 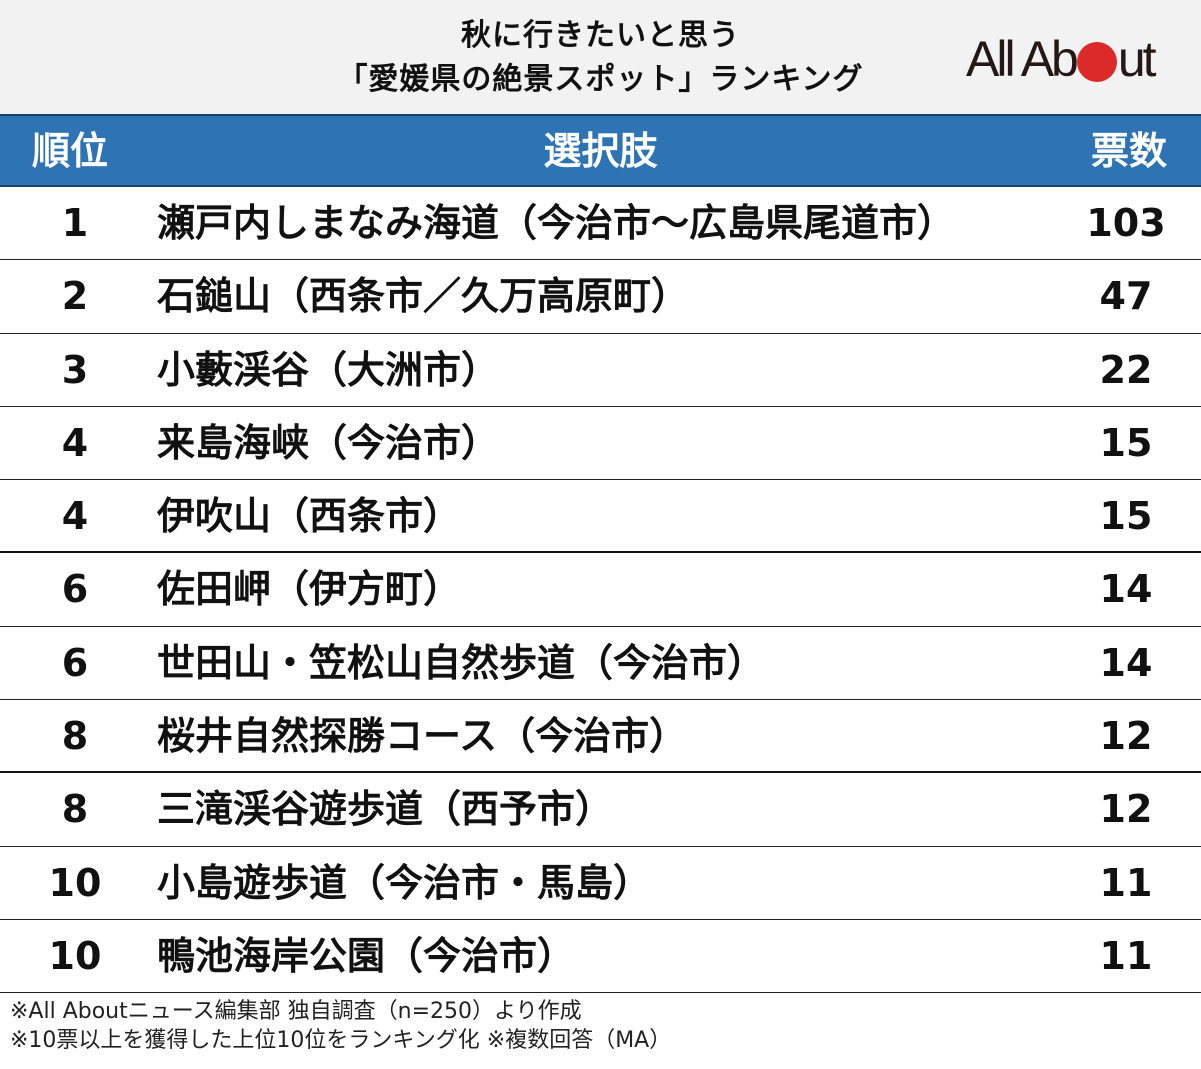 What do you see at coordinates (341, 1040) in the screenshot?
I see `footnote-method: ※10票以上を獲得した上位10位をランキング化 ※複数回答（MA）` at bounding box center [341, 1040].